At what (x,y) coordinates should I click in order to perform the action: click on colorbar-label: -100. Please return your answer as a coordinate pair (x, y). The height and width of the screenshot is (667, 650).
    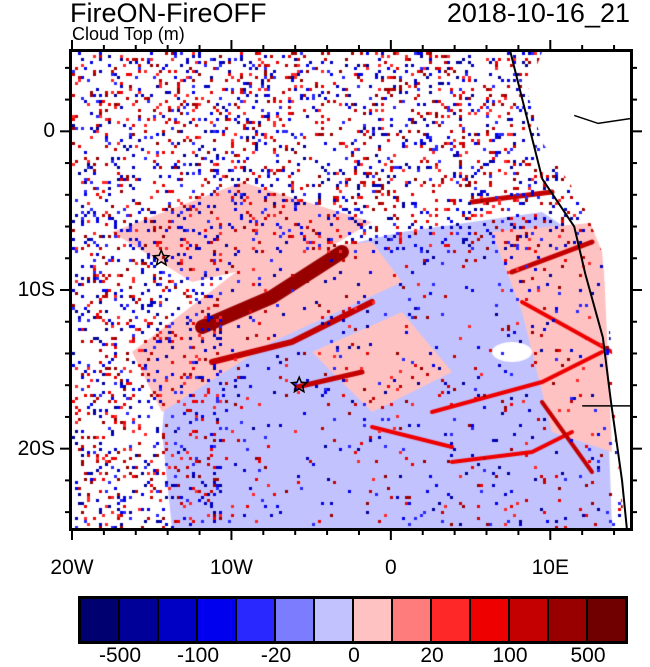
    Looking at the image, I should click on (198, 655).